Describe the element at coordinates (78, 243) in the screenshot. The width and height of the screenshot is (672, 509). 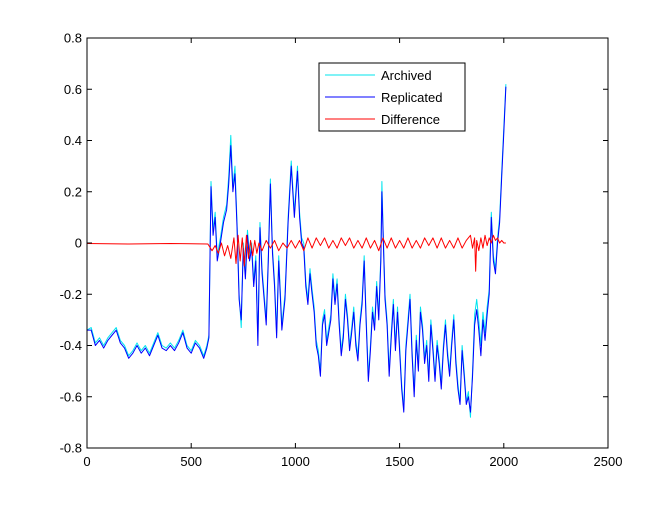
I see `y-tick-label: 0` at that location.